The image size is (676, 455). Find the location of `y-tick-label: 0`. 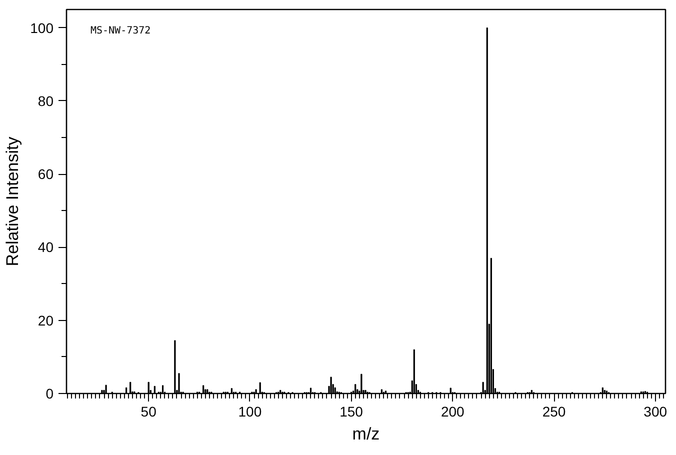

y-tick-label: 0 is located at coordinates (50, 394).